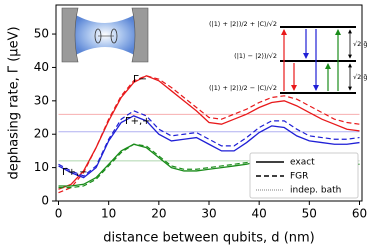  I want to click on x-tick-label: 0, so click(59, 214).